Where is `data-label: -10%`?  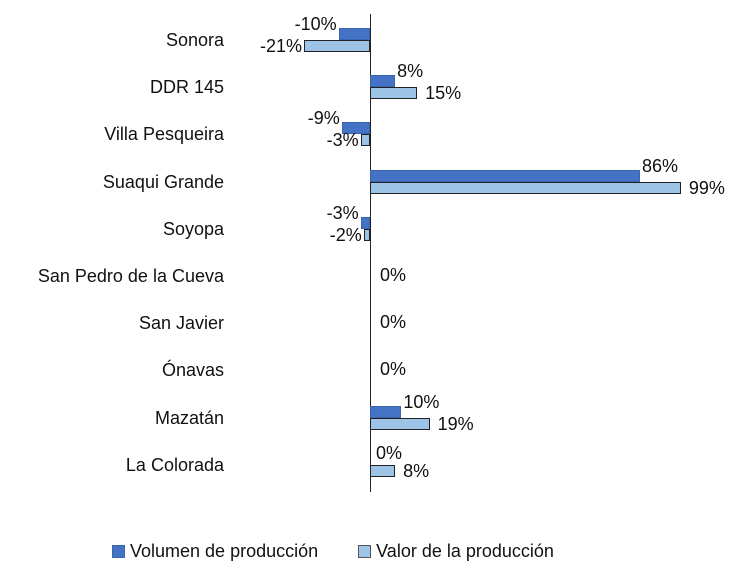
data-label: -10% is located at coordinates (315, 24).